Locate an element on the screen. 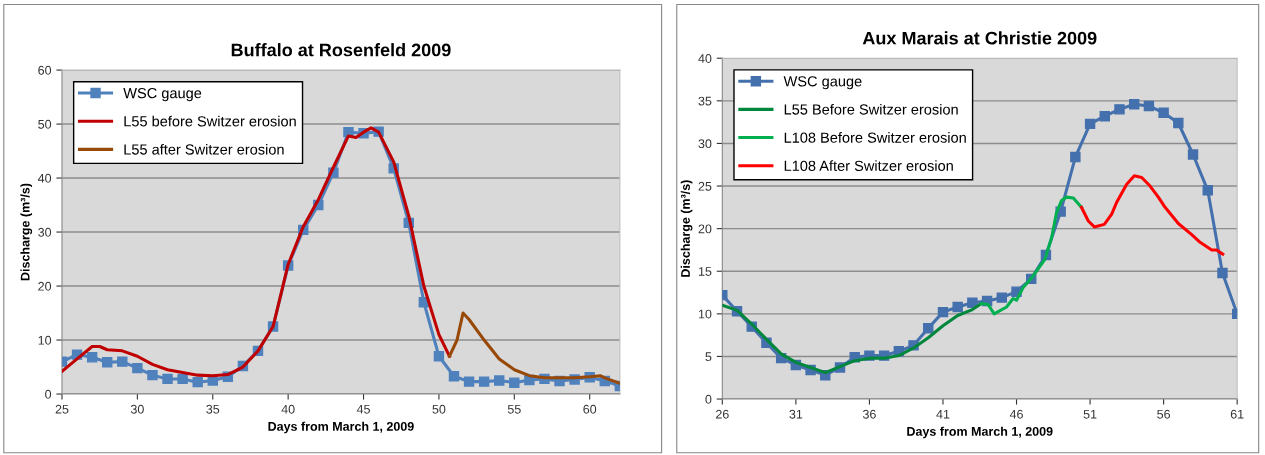 This screenshot has height=455, width=1265. legend-label: L108 Before Switzer erosion is located at coordinates (875, 137).